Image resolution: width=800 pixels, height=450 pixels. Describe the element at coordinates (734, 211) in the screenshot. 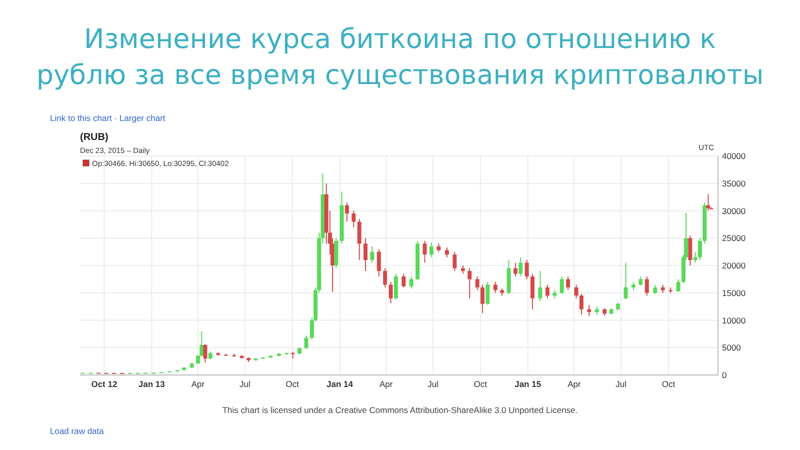

I see `y-tick-label: 30000` at that location.